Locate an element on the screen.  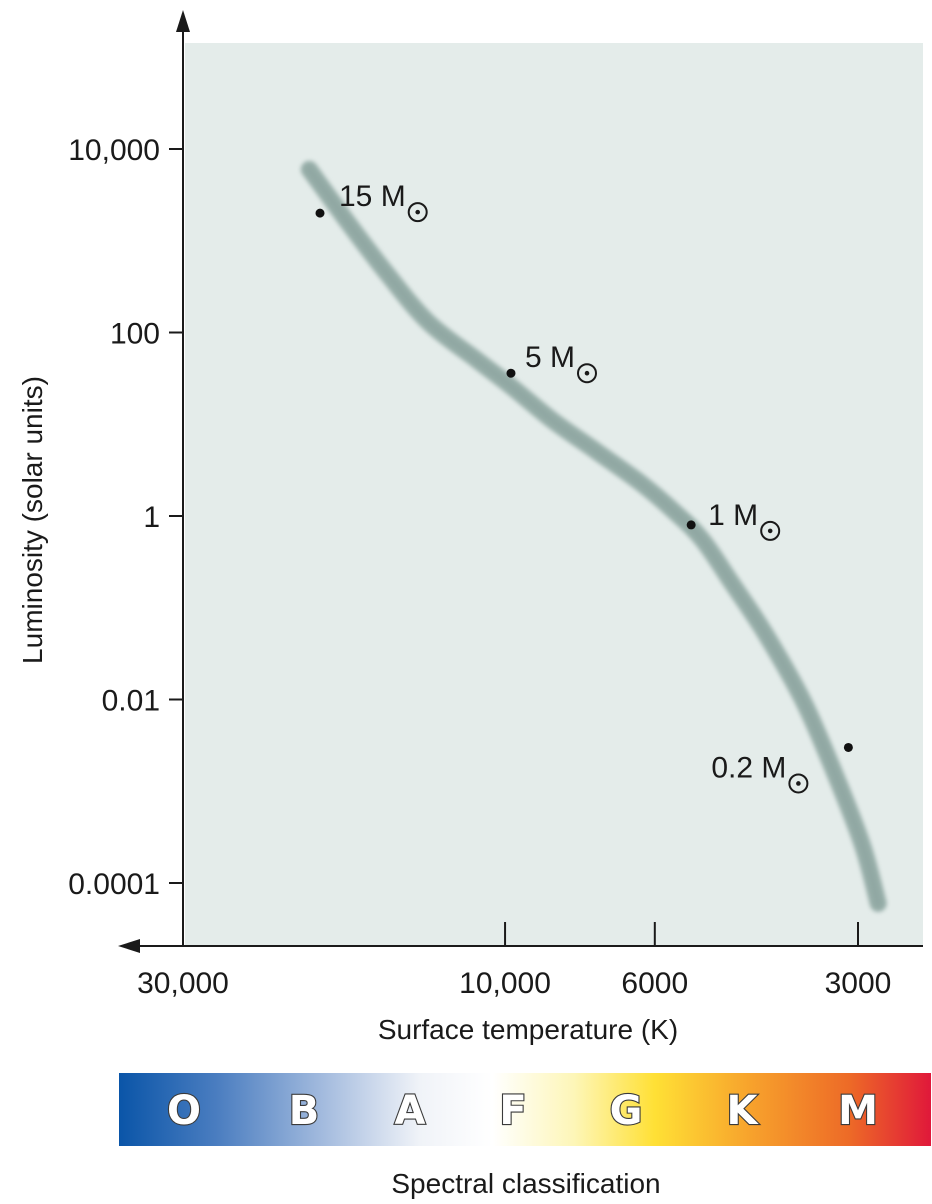
mass-point-label: 0.2 M is located at coordinates (748, 767).